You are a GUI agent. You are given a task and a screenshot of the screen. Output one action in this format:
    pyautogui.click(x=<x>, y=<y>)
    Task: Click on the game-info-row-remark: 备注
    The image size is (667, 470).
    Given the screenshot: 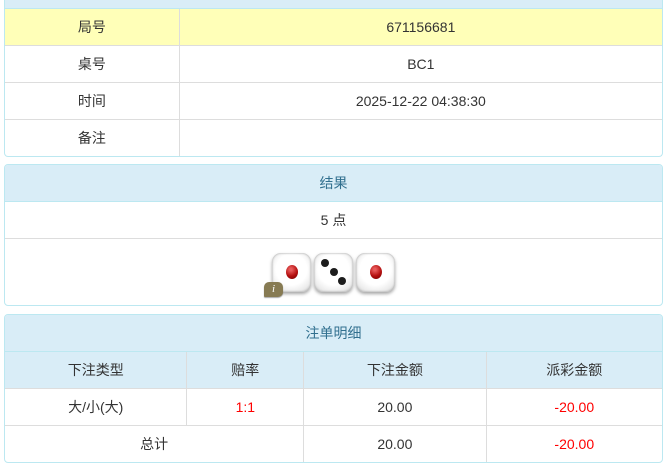 What is the action you would take?
    pyautogui.click(x=333, y=137)
    